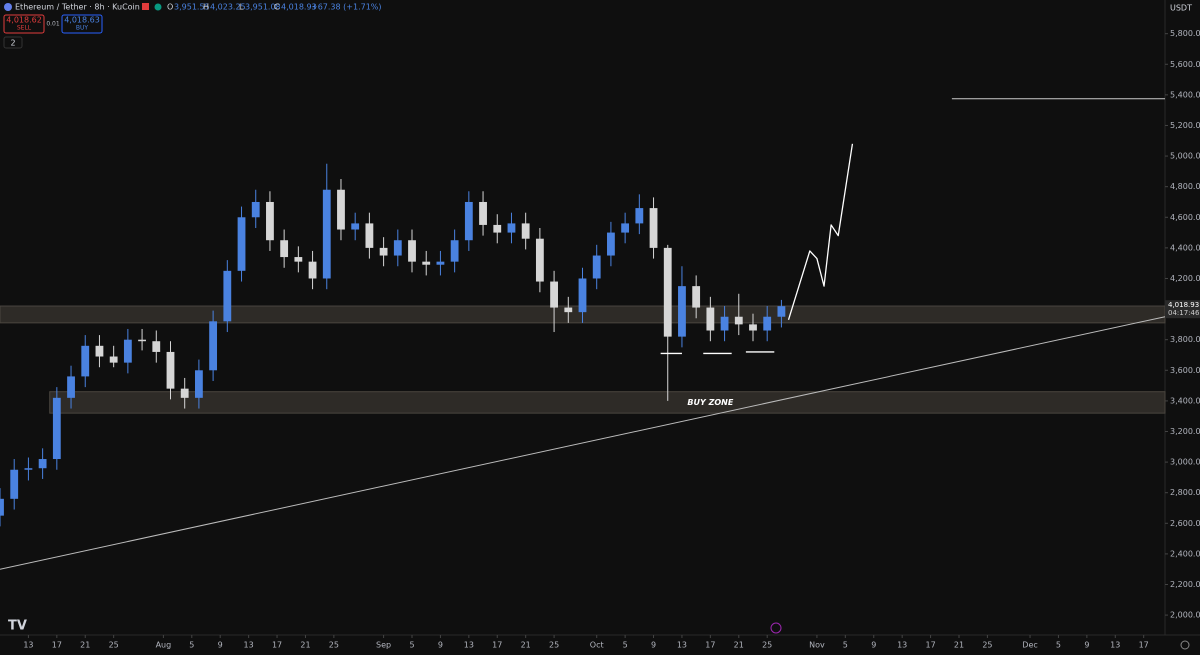 The image size is (1200, 655). I want to click on x-tick-label: 5, so click(411, 645).